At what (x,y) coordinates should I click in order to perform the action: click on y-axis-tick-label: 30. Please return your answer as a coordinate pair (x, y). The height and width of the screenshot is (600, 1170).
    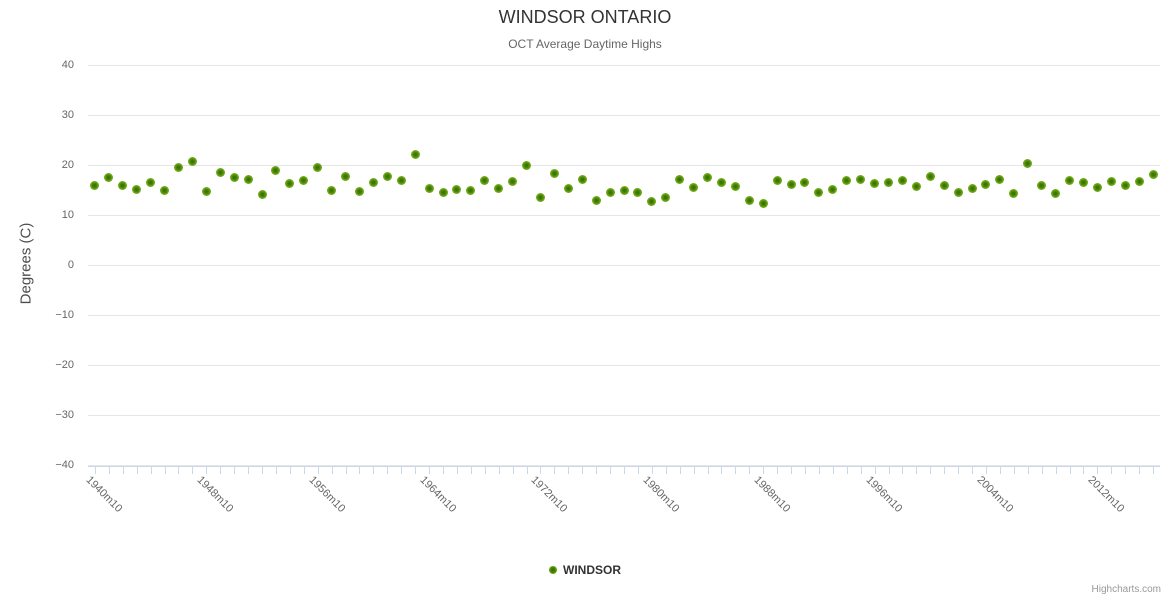
    Looking at the image, I should click on (67, 115).